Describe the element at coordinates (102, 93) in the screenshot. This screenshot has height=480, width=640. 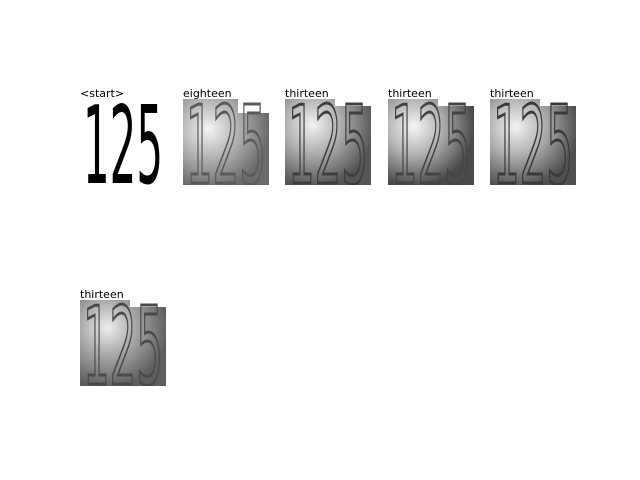
I see `panel-caption: <start>` at that location.